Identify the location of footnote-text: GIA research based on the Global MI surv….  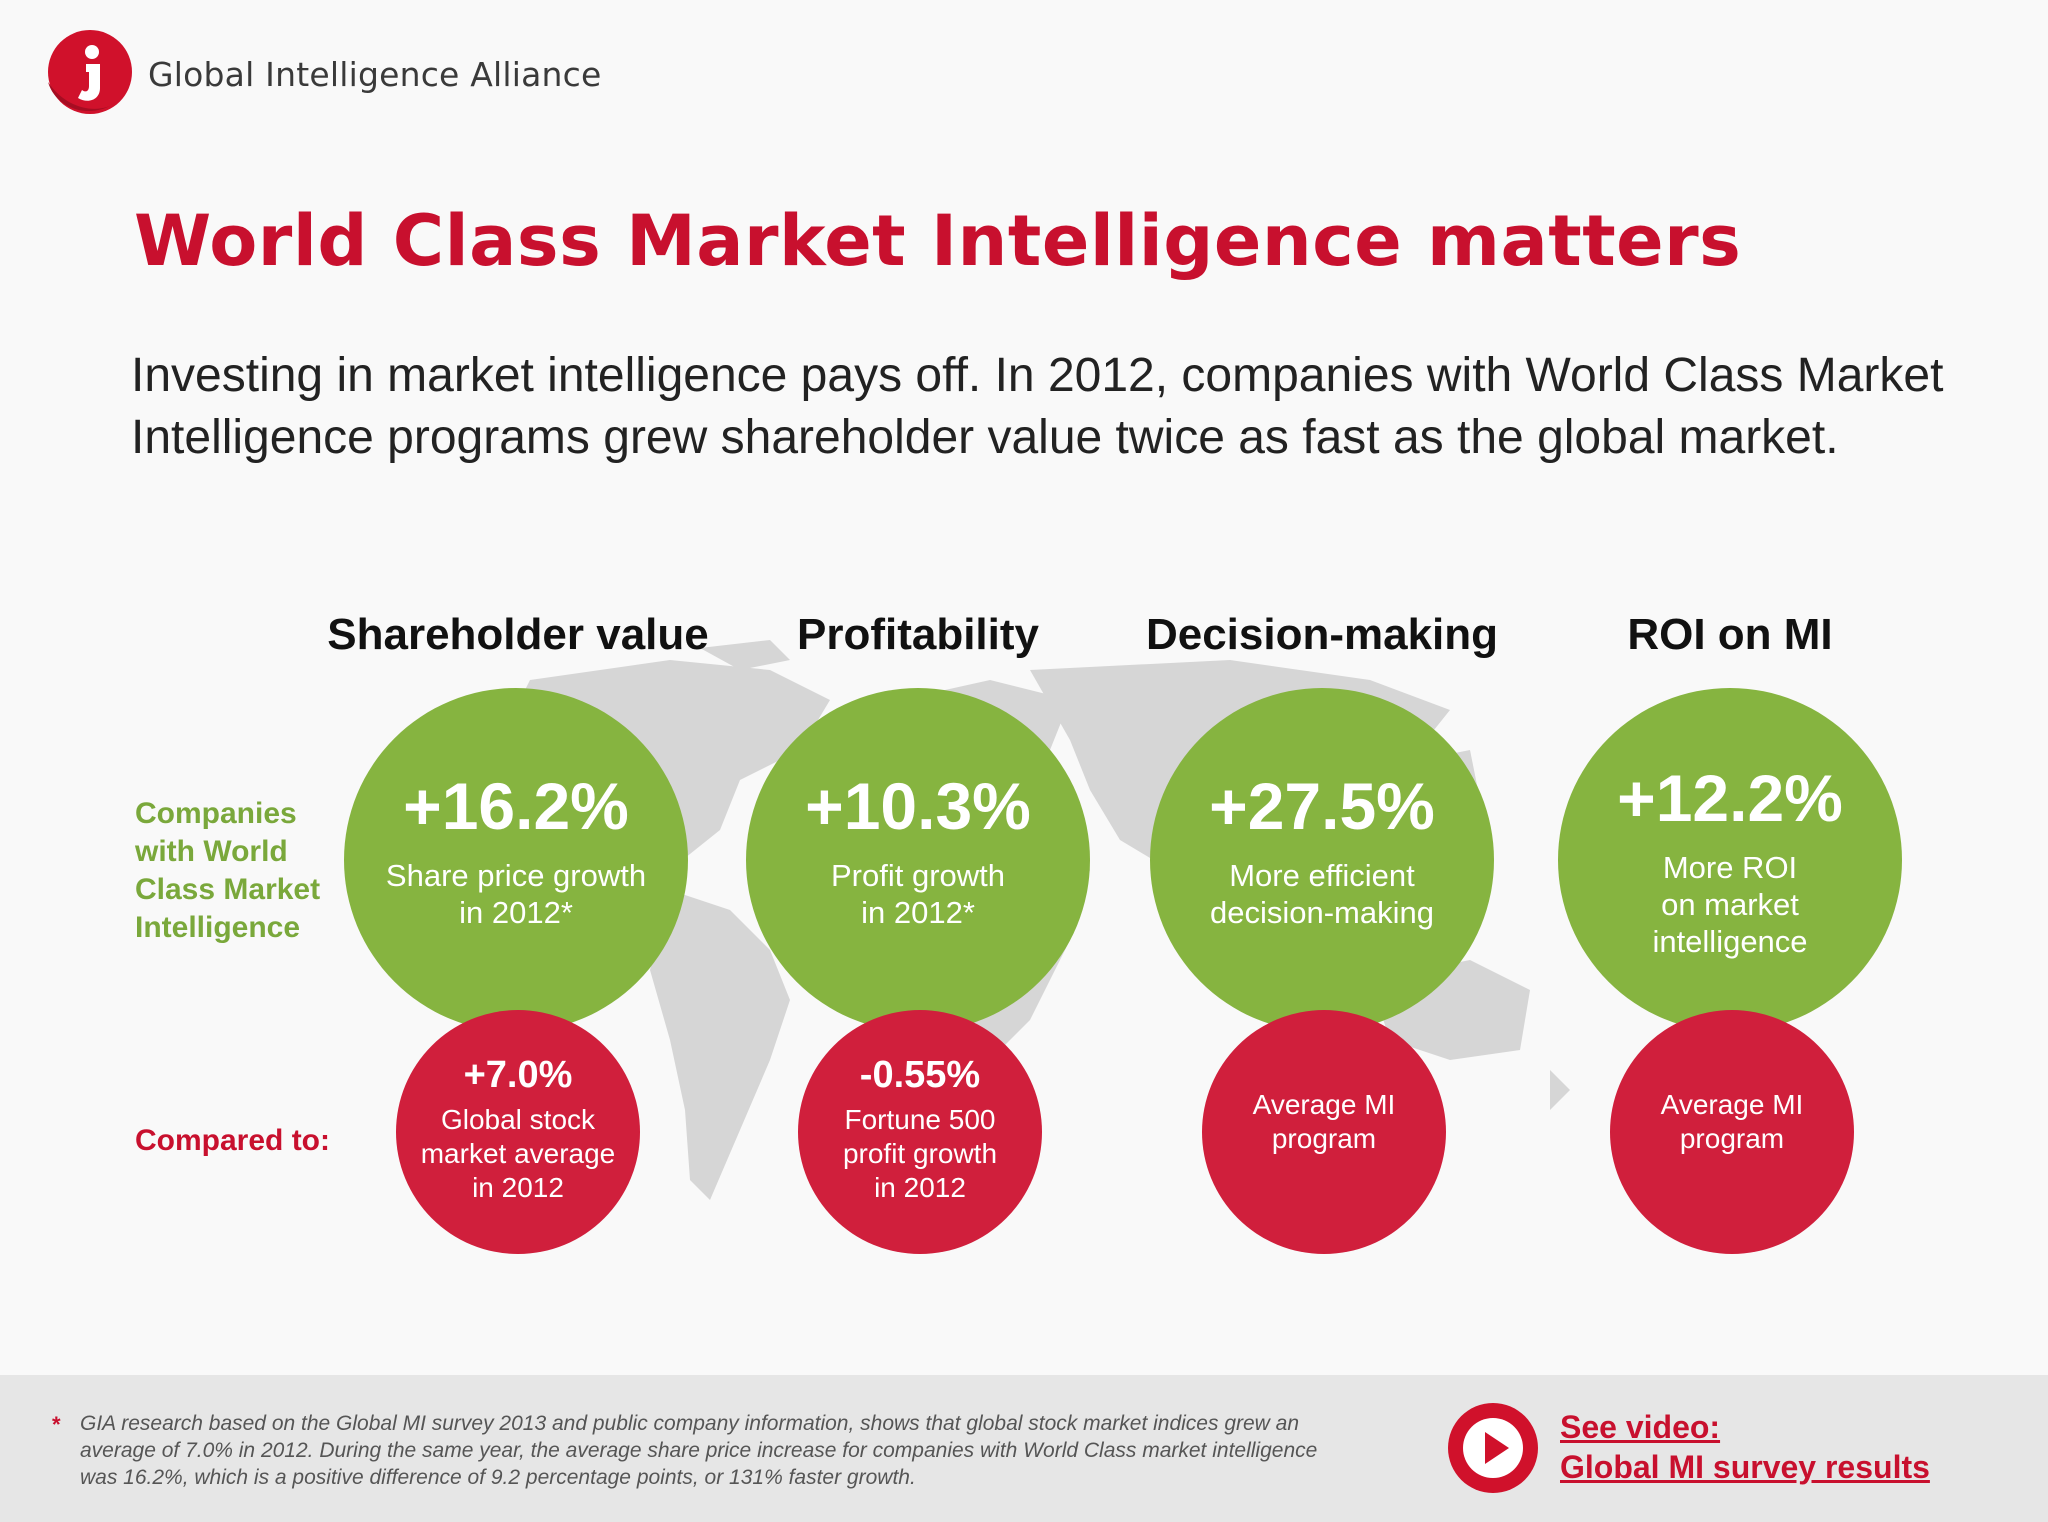
(699, 1450).